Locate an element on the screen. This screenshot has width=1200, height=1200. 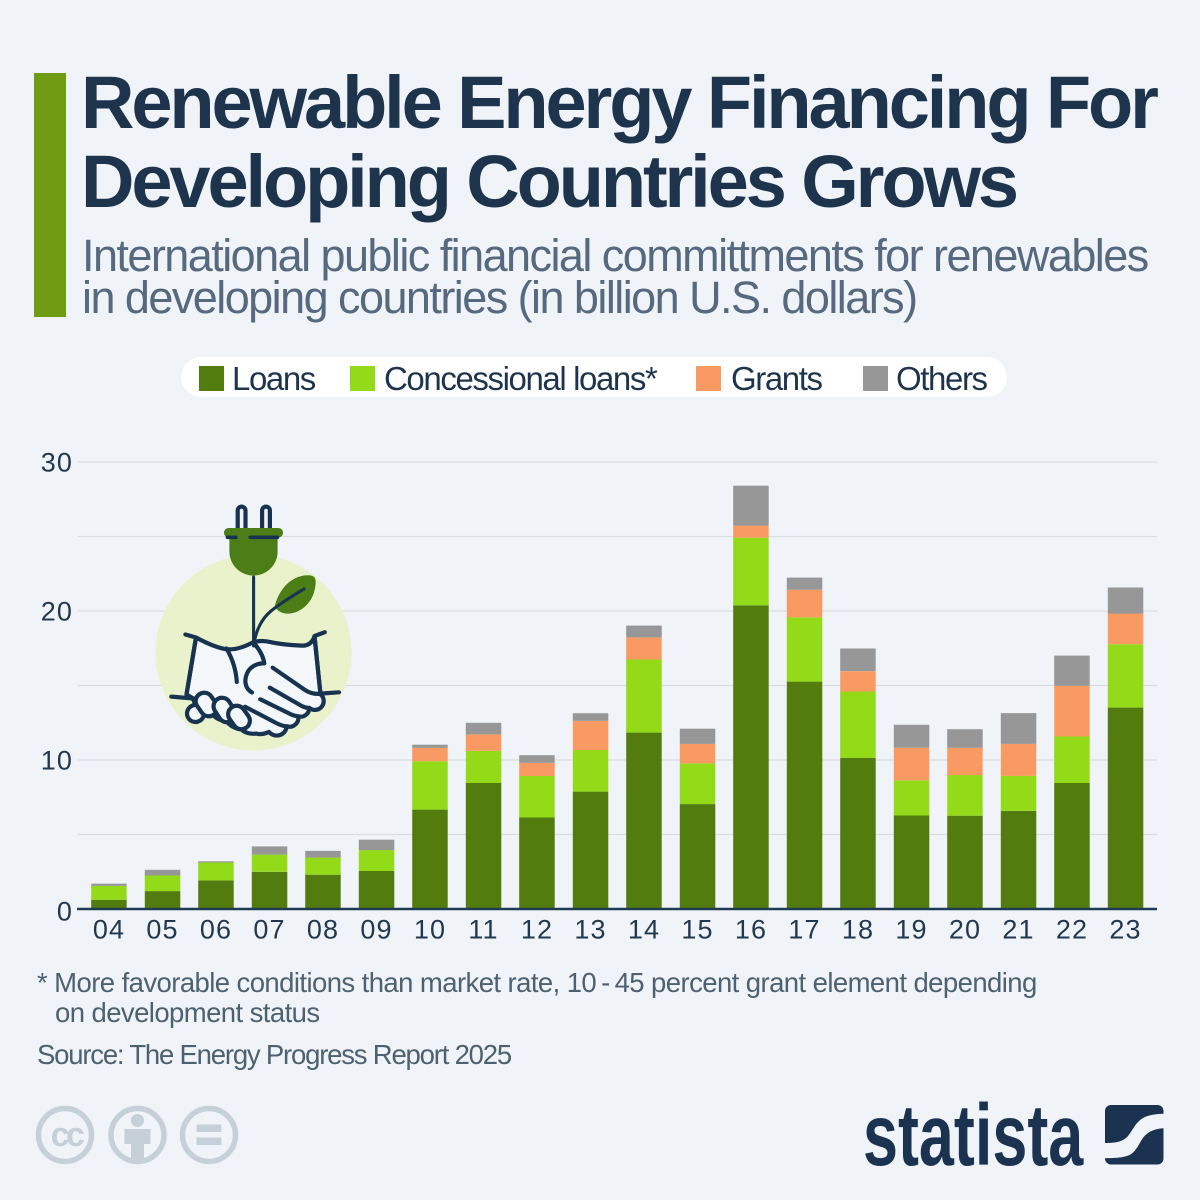
svg-text: 07 is located at coordinates (269, 930).